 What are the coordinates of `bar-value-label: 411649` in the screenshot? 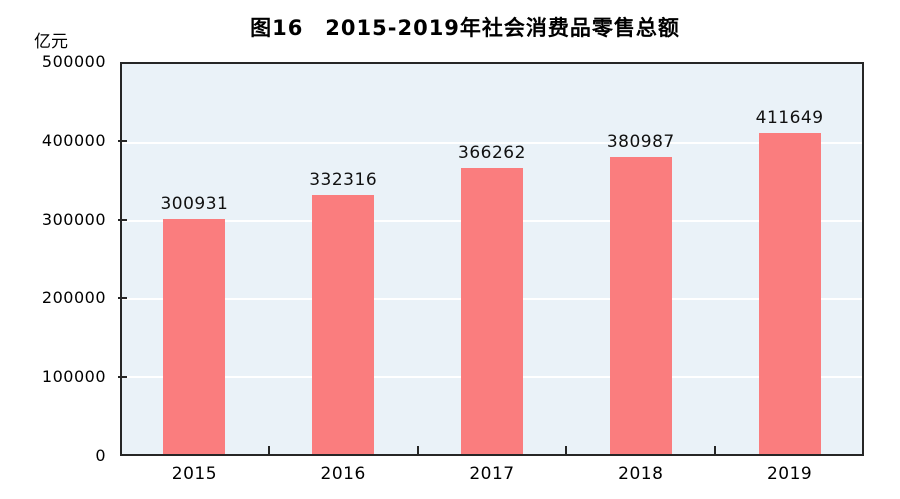 It's located at (789, 117).